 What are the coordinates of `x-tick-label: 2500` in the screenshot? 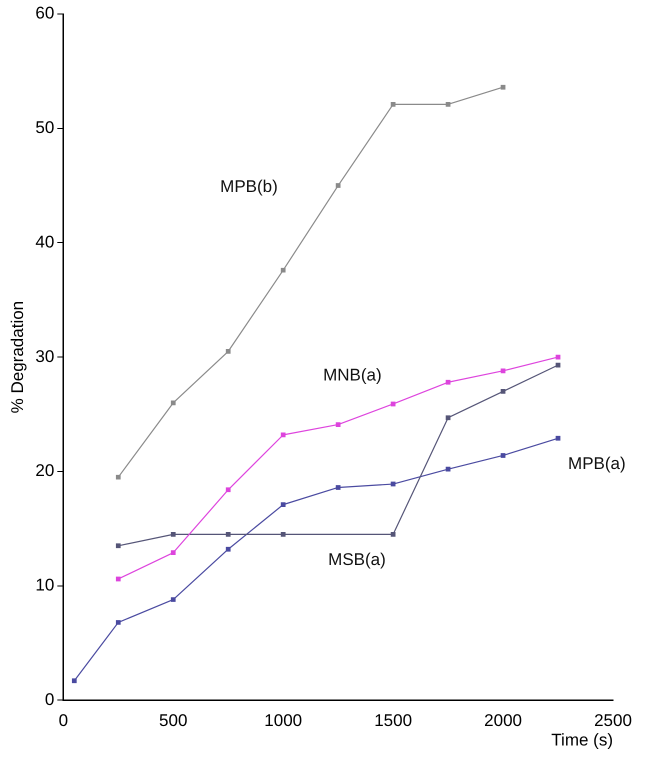 It's located at (613, 720).